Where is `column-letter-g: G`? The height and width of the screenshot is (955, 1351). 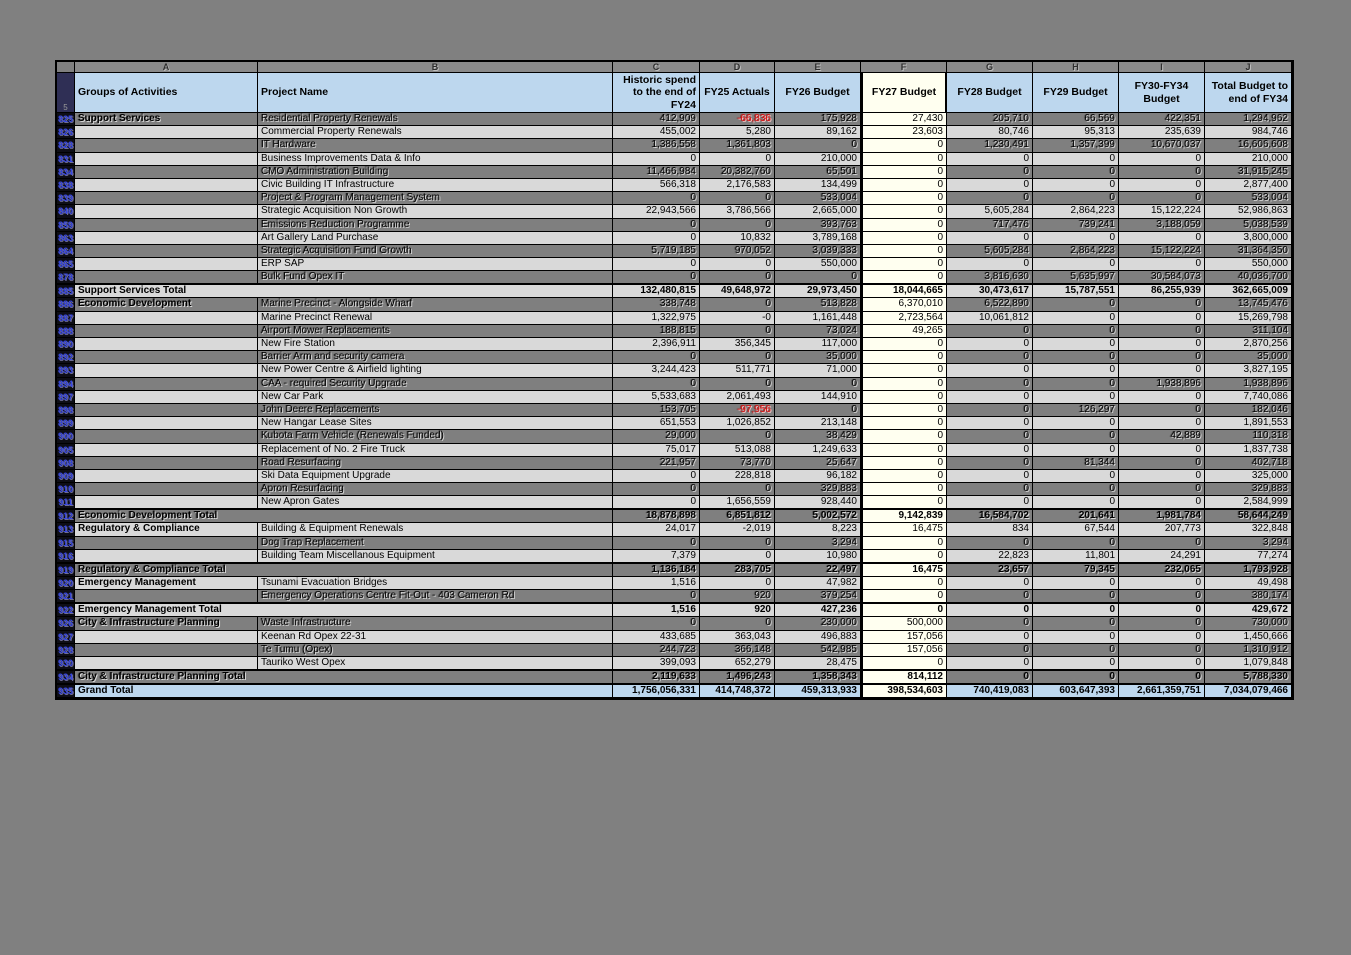 column-letter-g: G is located at coordinates (990, 67).